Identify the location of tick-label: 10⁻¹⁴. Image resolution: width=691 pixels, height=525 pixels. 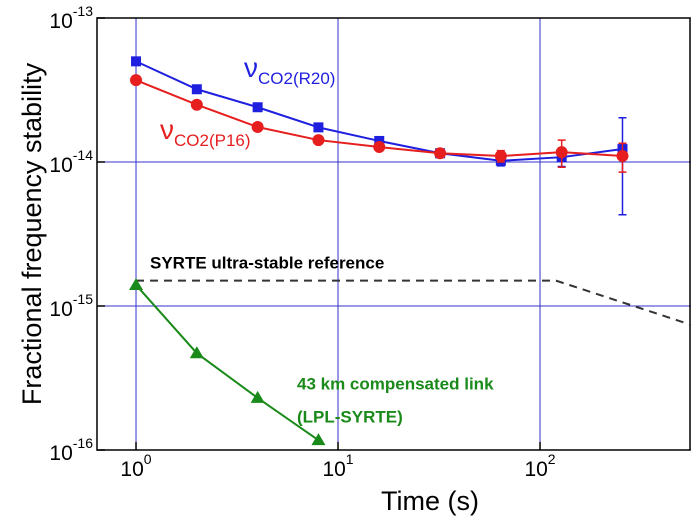
(71, 162).